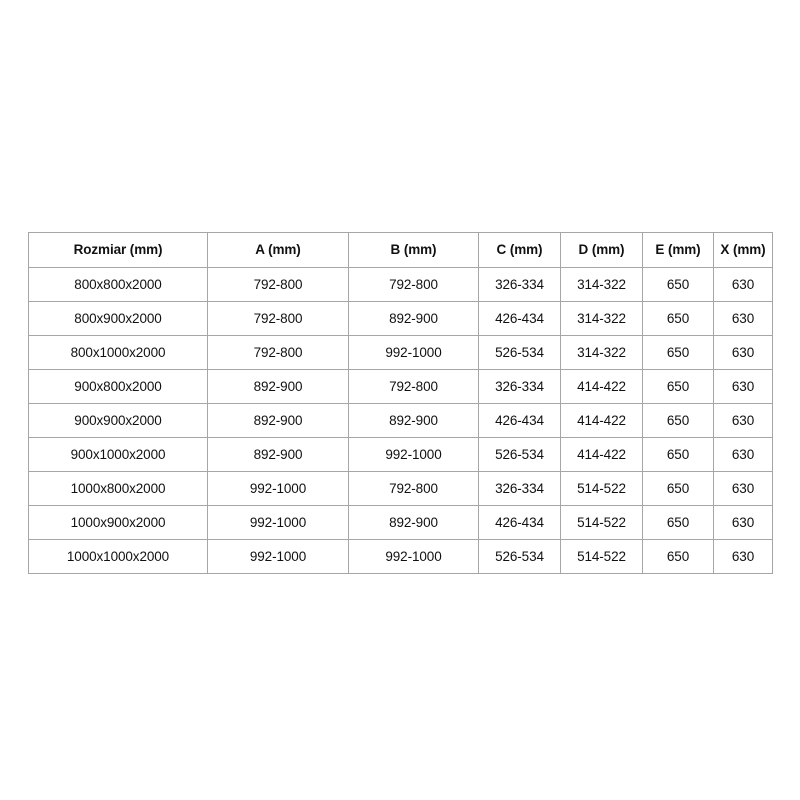 This screenshot has width=800, height=800. What do you see at coordinates (278, 250) in the screenshot?
I see `column-header-a: A (mm)` at bounding box center [278, 250].